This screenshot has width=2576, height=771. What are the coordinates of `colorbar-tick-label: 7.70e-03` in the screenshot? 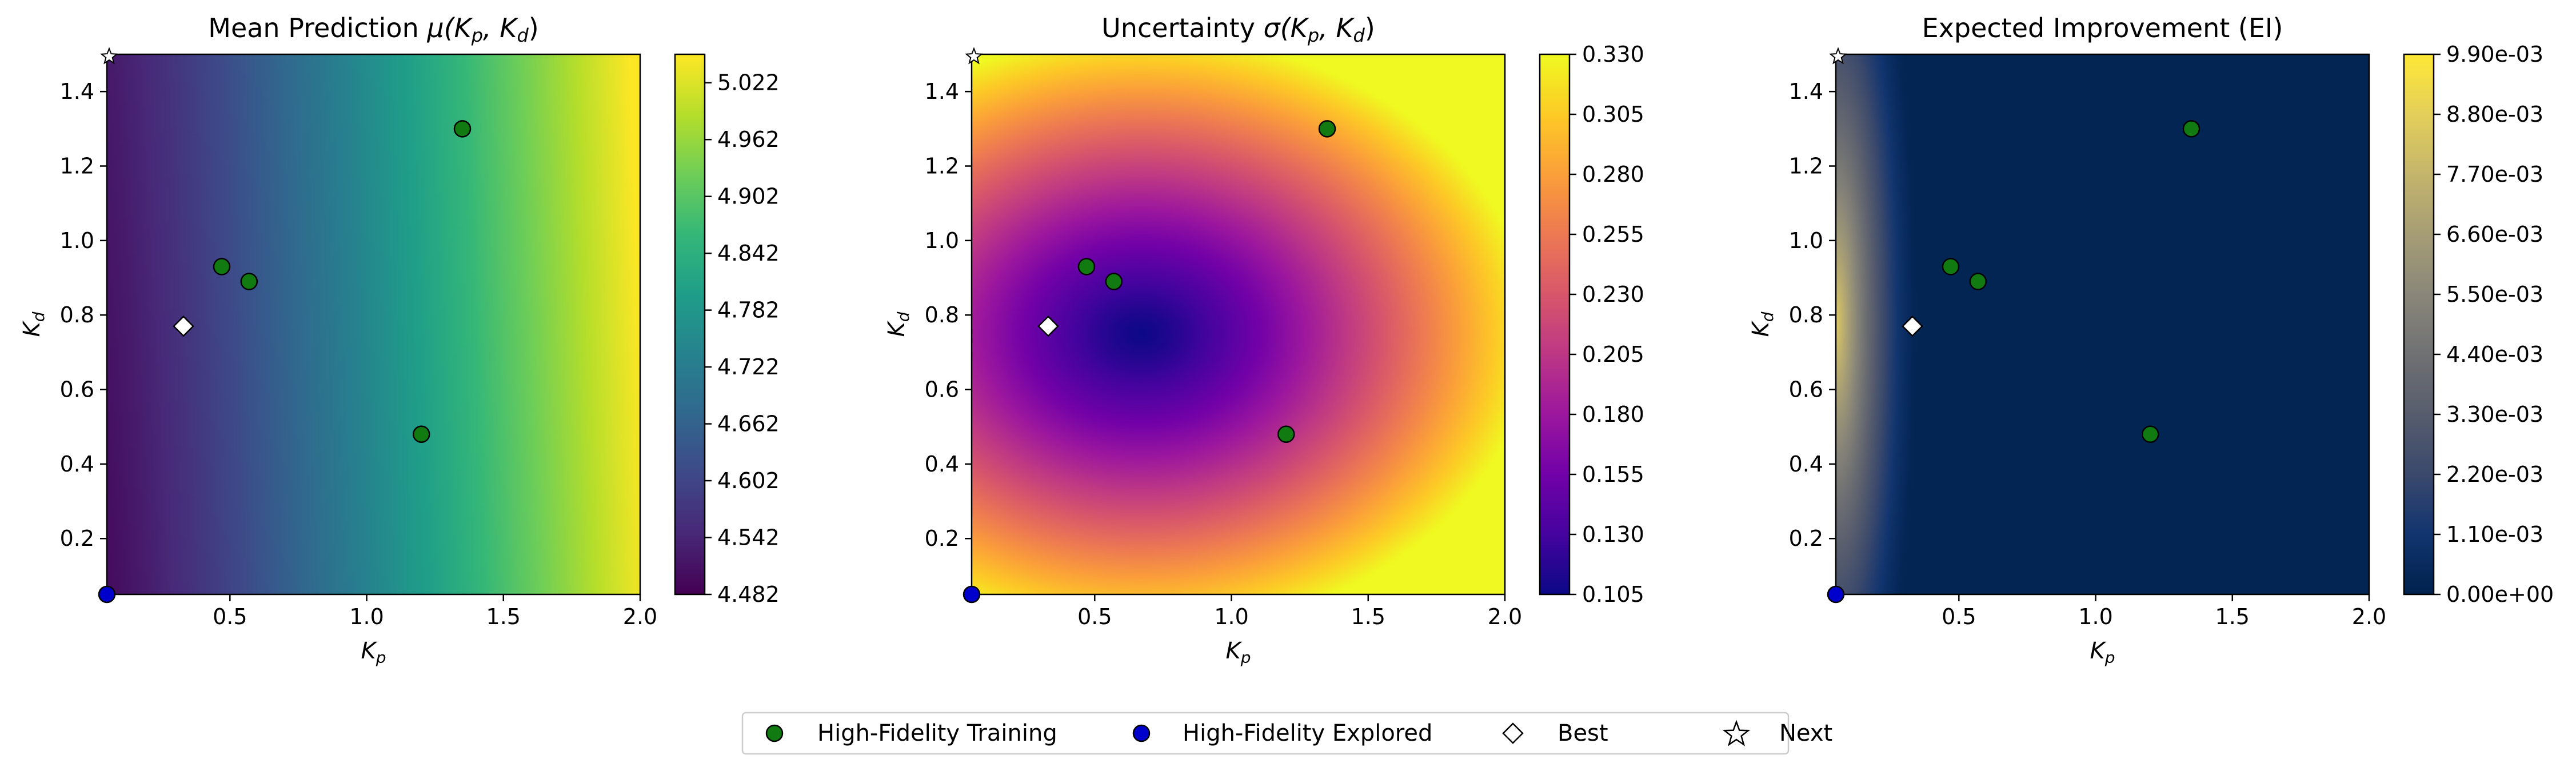 It's located at (2494, 174).